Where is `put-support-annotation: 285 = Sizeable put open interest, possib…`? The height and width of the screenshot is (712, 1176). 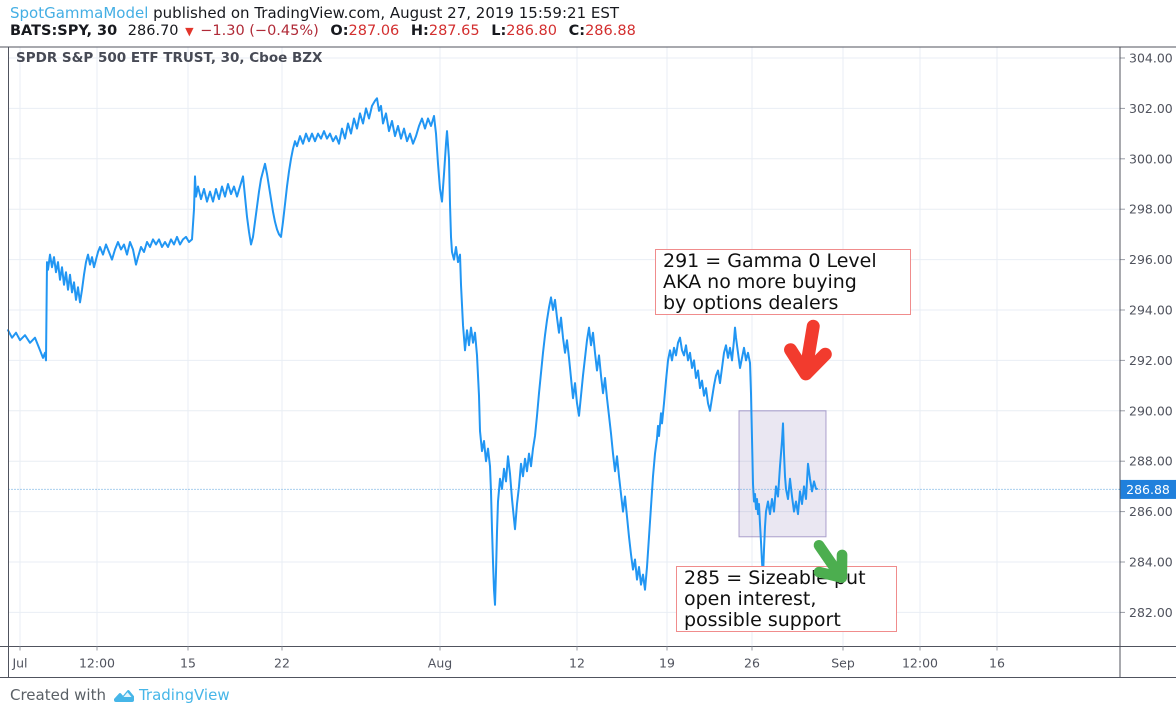
put-support-annotation: 285 = Sizeable put open interest, possib… is located at coordinates (786, 599).